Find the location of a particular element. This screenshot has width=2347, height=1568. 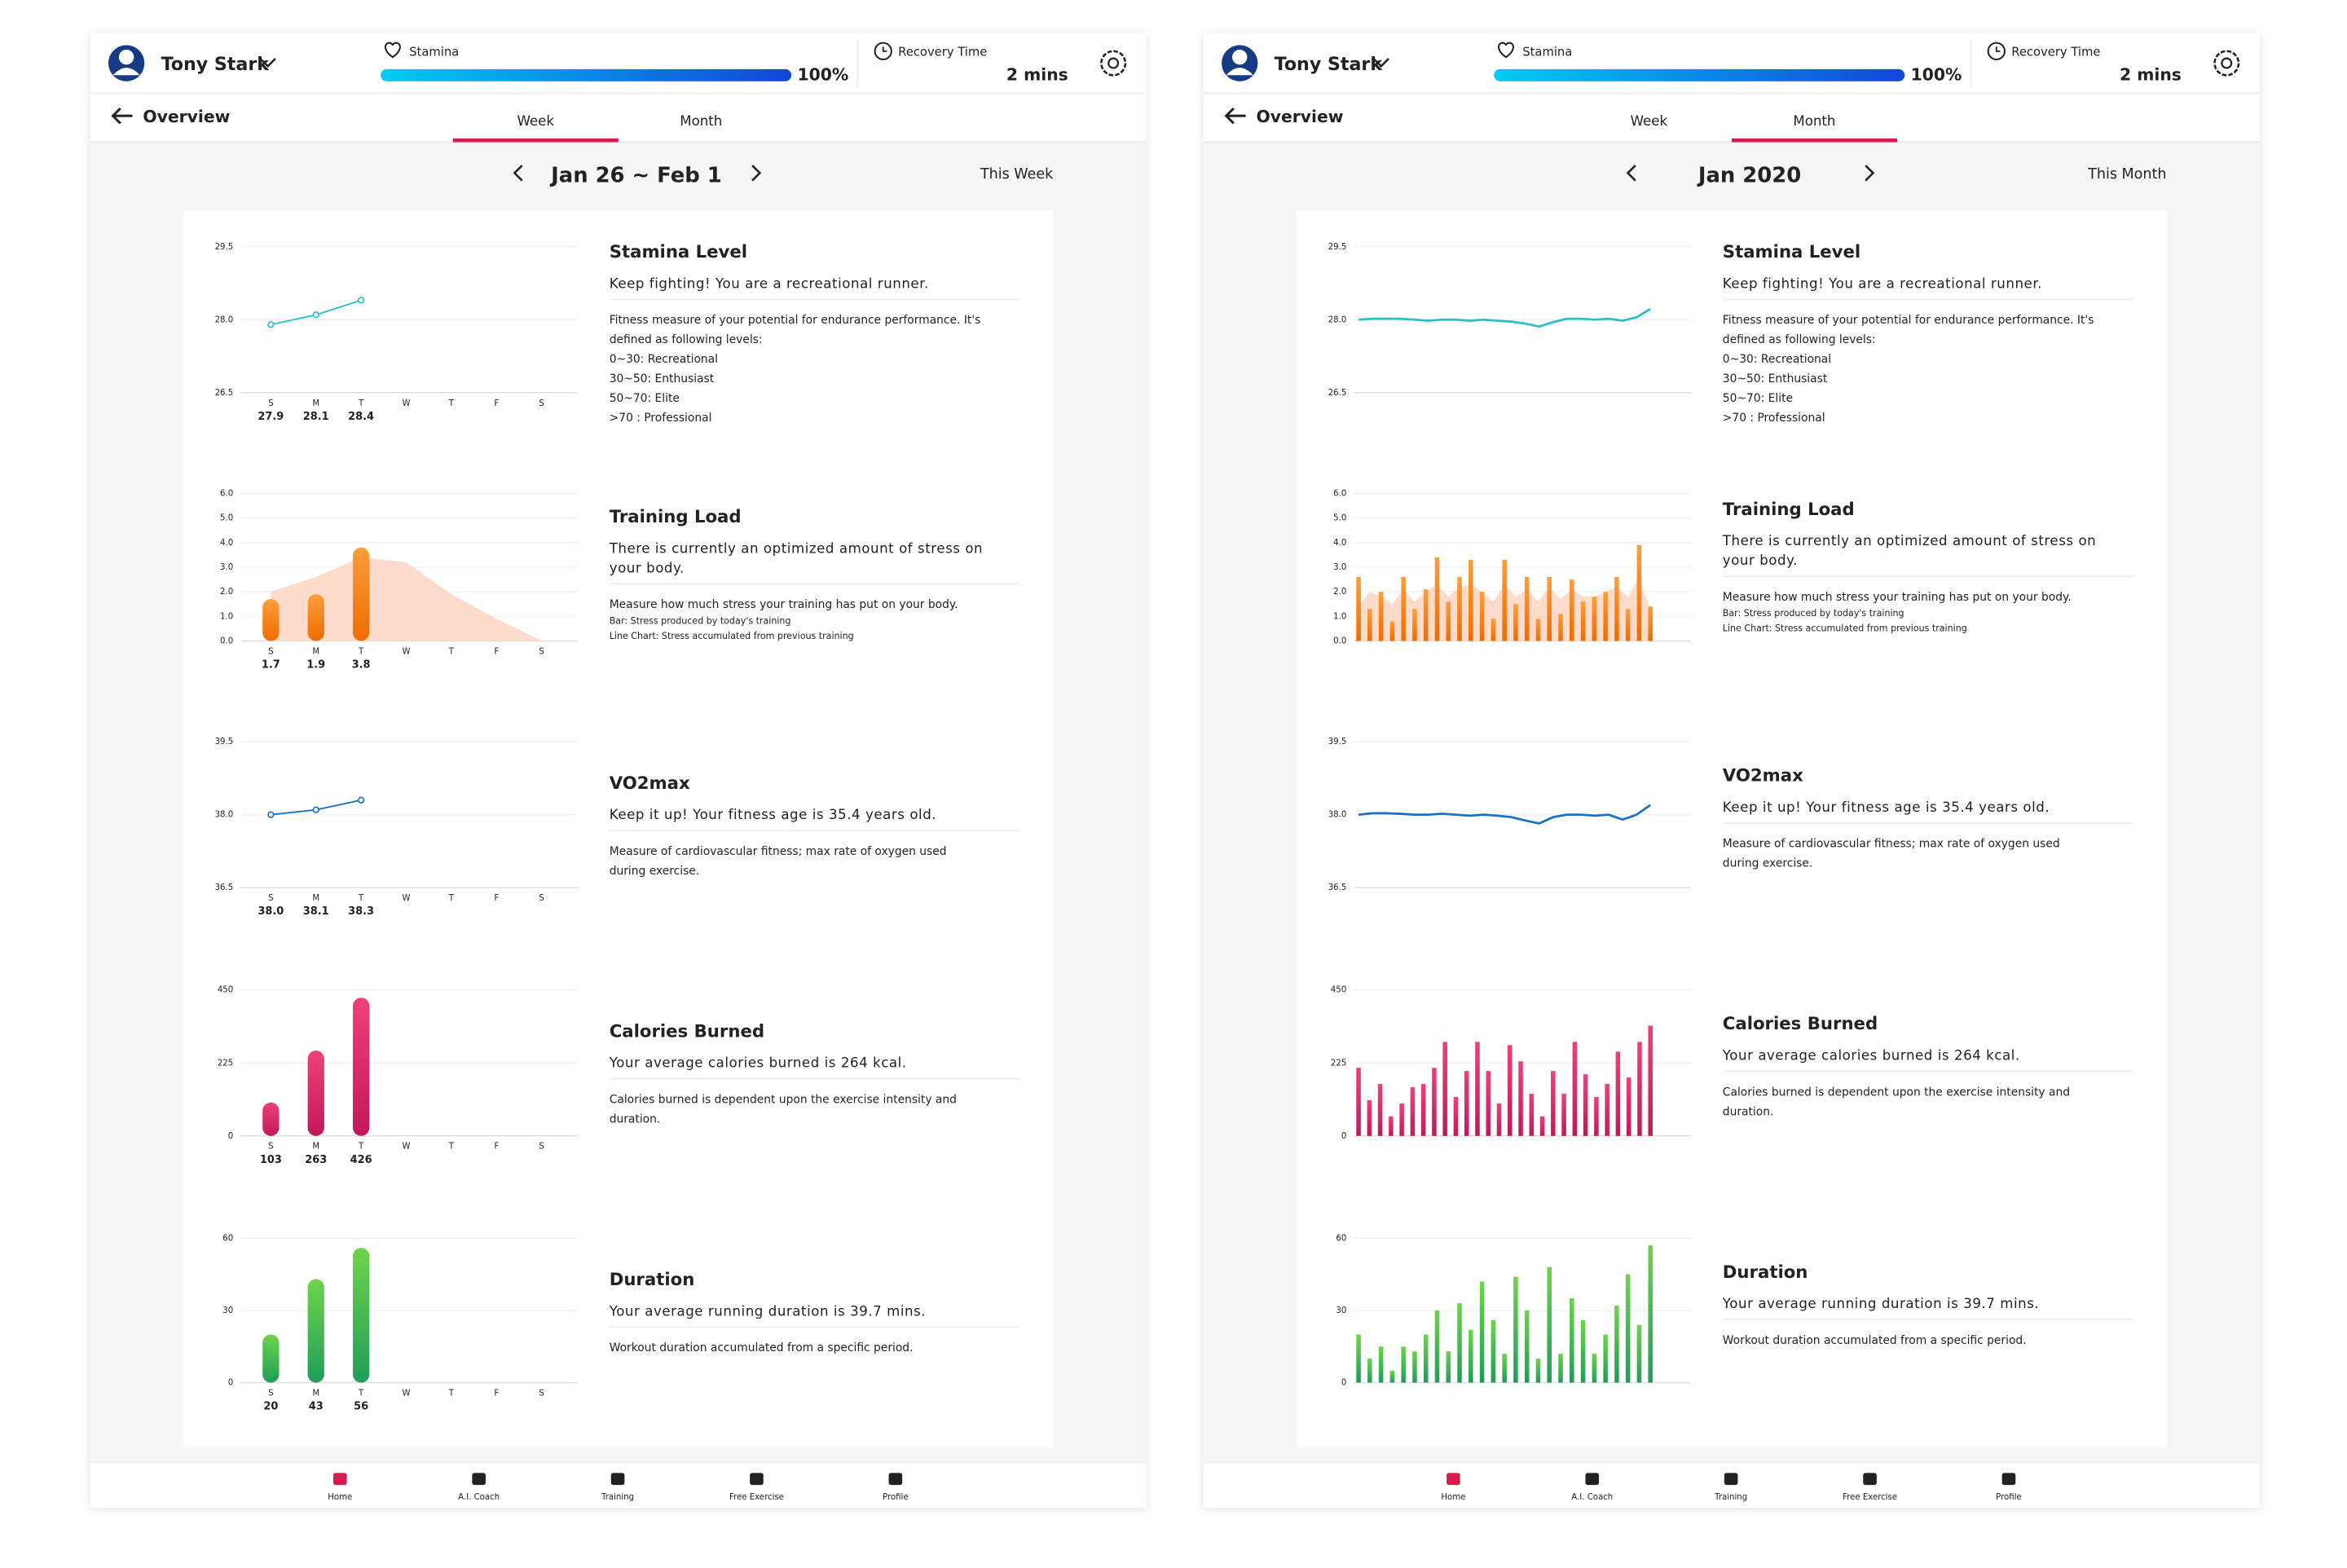

day-label: F is located at coordinates (497, 1393).